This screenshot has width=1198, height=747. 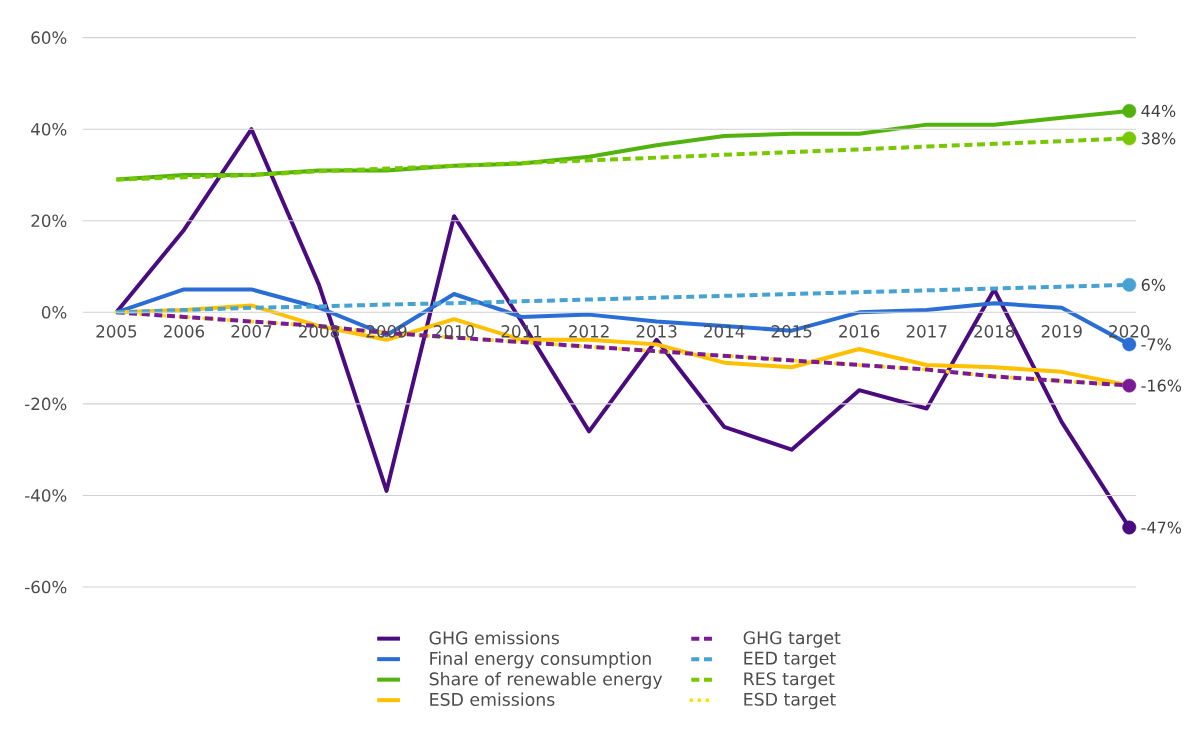 I want to click on legend-label: Final energy consumption, so click(x=540, y=660).